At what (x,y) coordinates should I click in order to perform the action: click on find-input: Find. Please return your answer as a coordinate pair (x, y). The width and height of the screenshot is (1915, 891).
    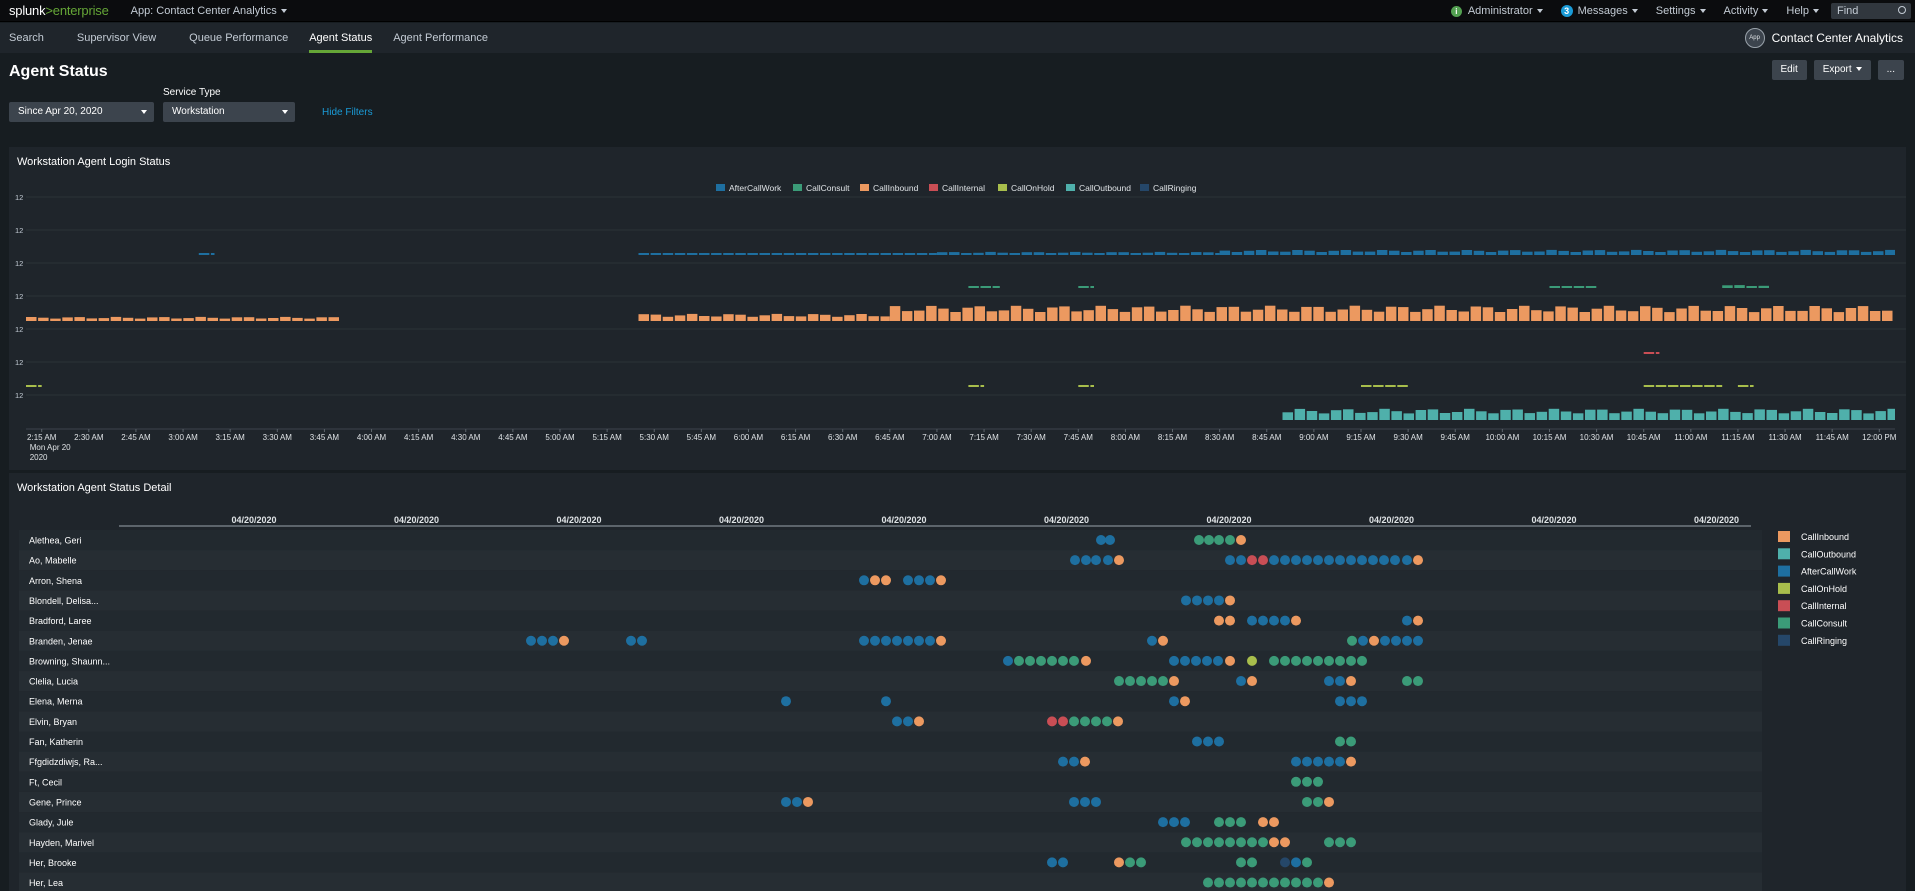
    Looking at the image, I should click on (1871, 11).